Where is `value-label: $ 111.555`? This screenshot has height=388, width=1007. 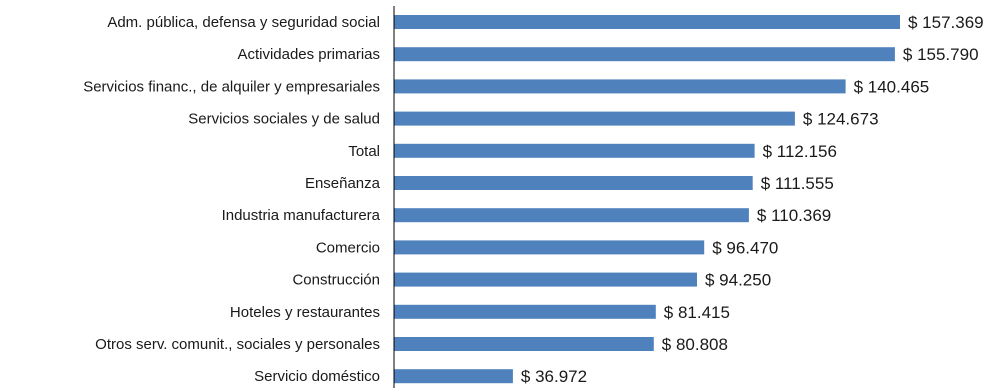 value-label: $ 111.555 is located at coordinates (797, 183).